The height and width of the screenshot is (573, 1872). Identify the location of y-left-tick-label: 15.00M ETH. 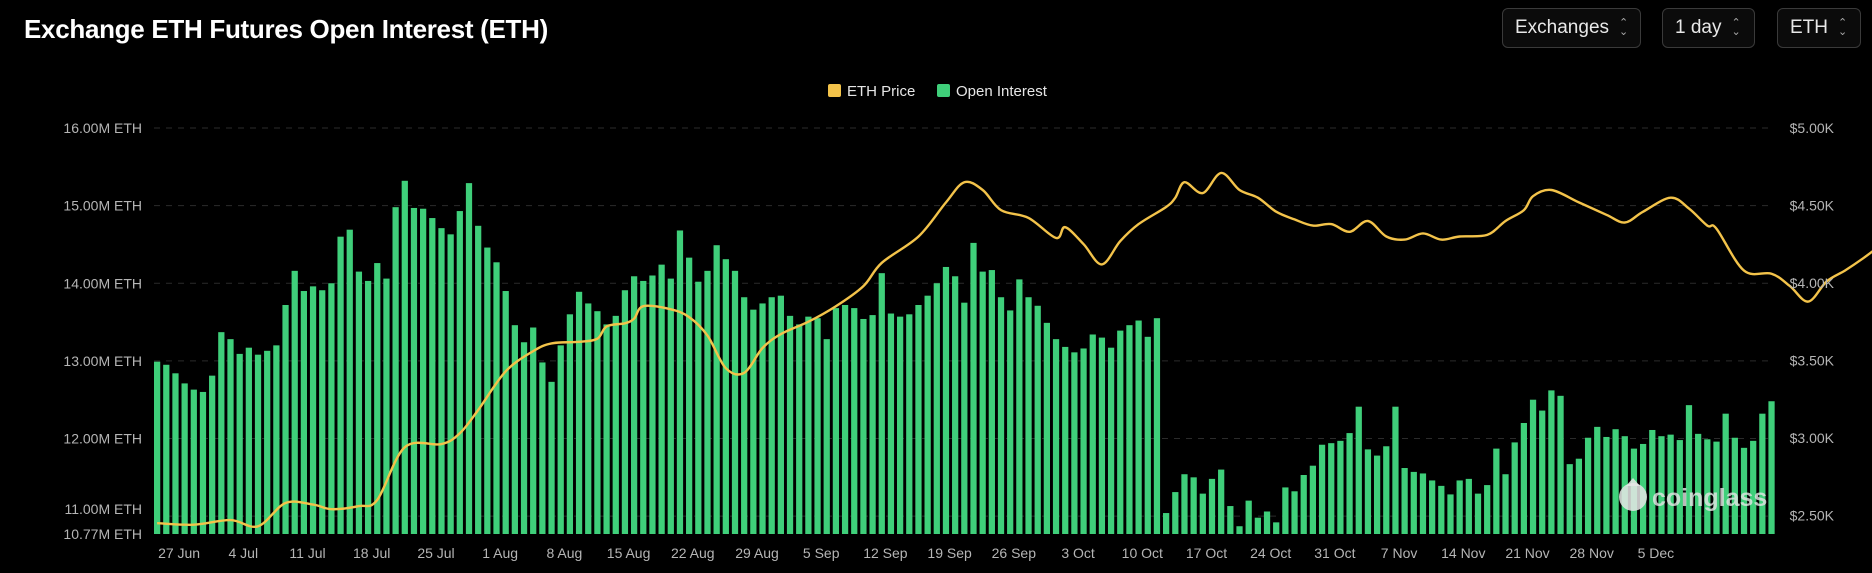
(102, 206).